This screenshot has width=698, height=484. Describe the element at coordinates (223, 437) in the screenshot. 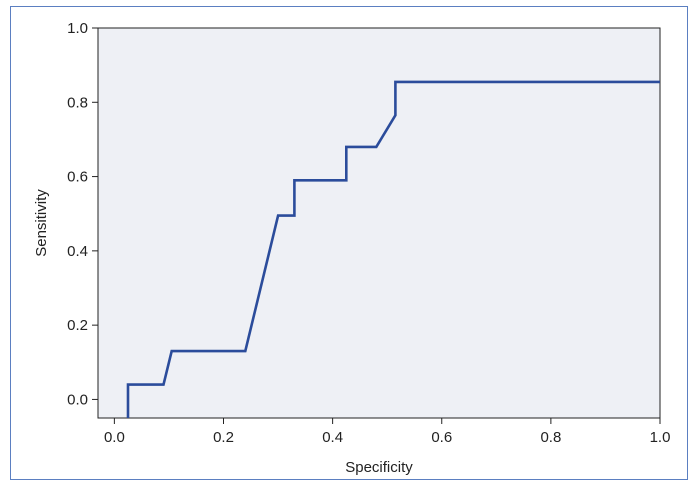

I see `x-tick-label: 0.2` at that location.